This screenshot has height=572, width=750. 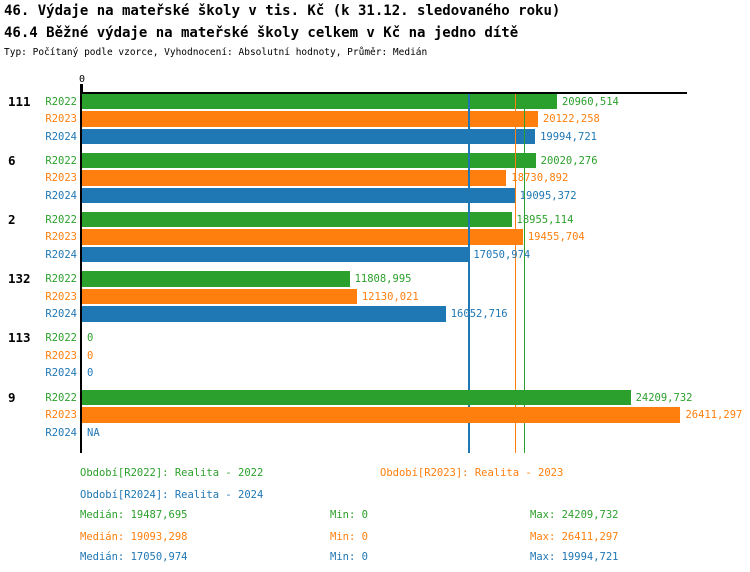 I want to click on axis-top-line, so click(x=384, y=92).